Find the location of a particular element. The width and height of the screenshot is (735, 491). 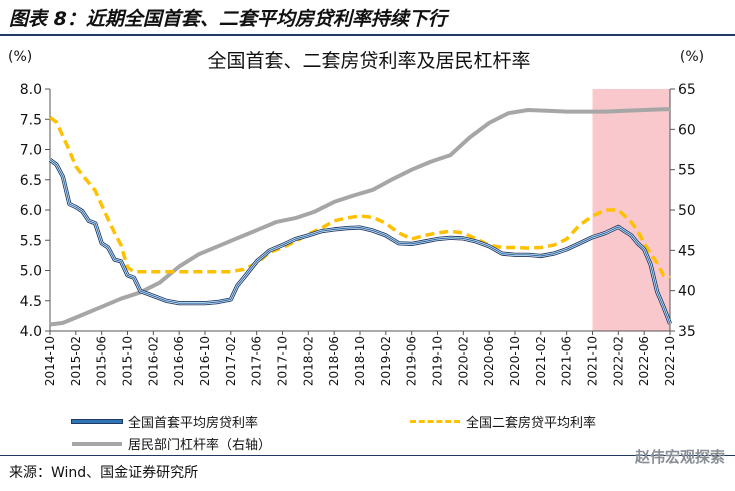

left-axis-tick-label: 8.0 is located at coordinates (31, 90).